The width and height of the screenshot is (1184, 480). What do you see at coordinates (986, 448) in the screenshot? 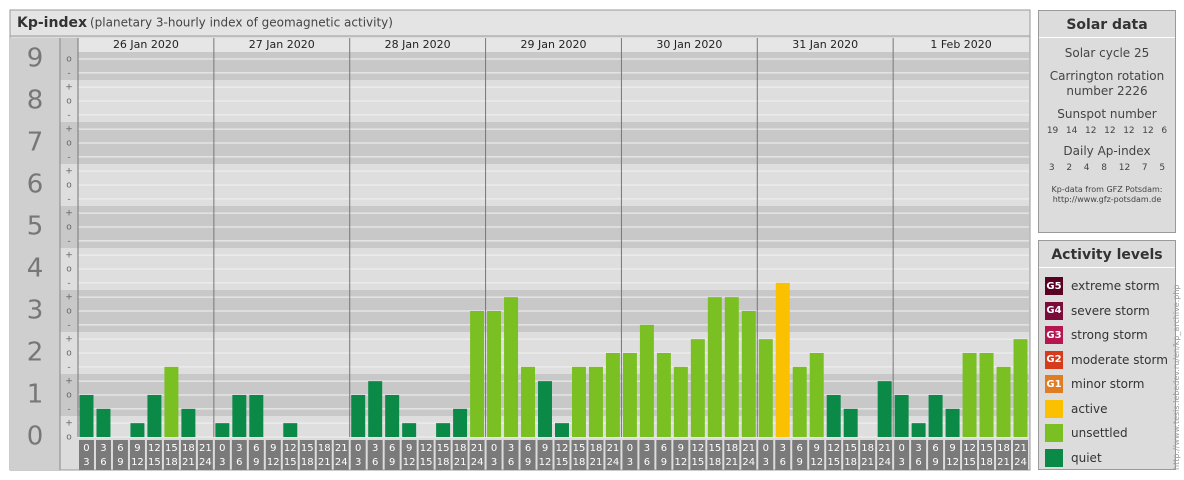
I see `hour-start: 15` at bounding box center [986, 448].